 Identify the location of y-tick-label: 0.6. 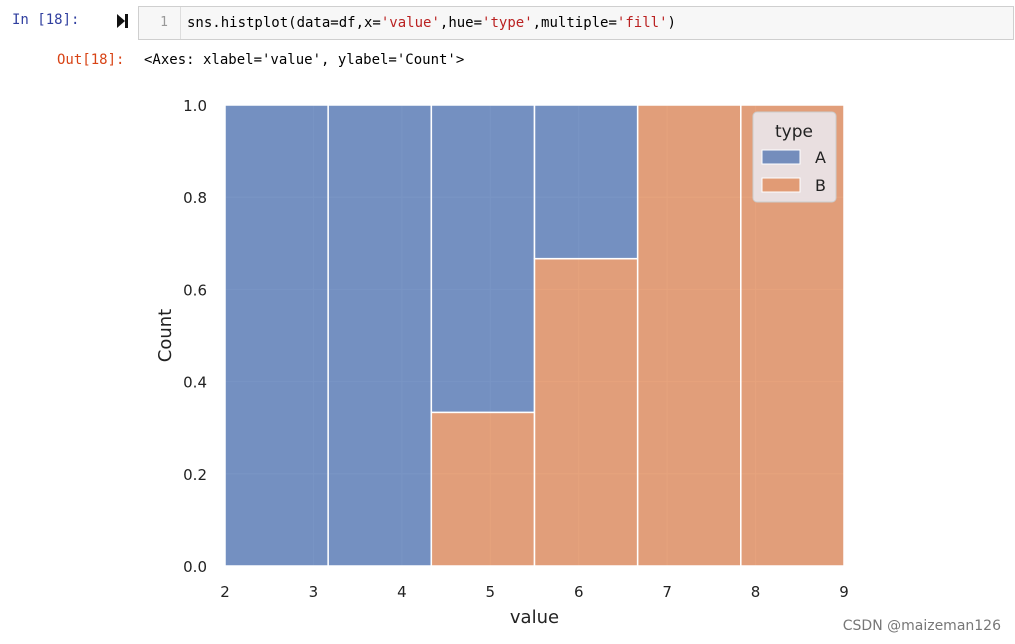
(195, 290).